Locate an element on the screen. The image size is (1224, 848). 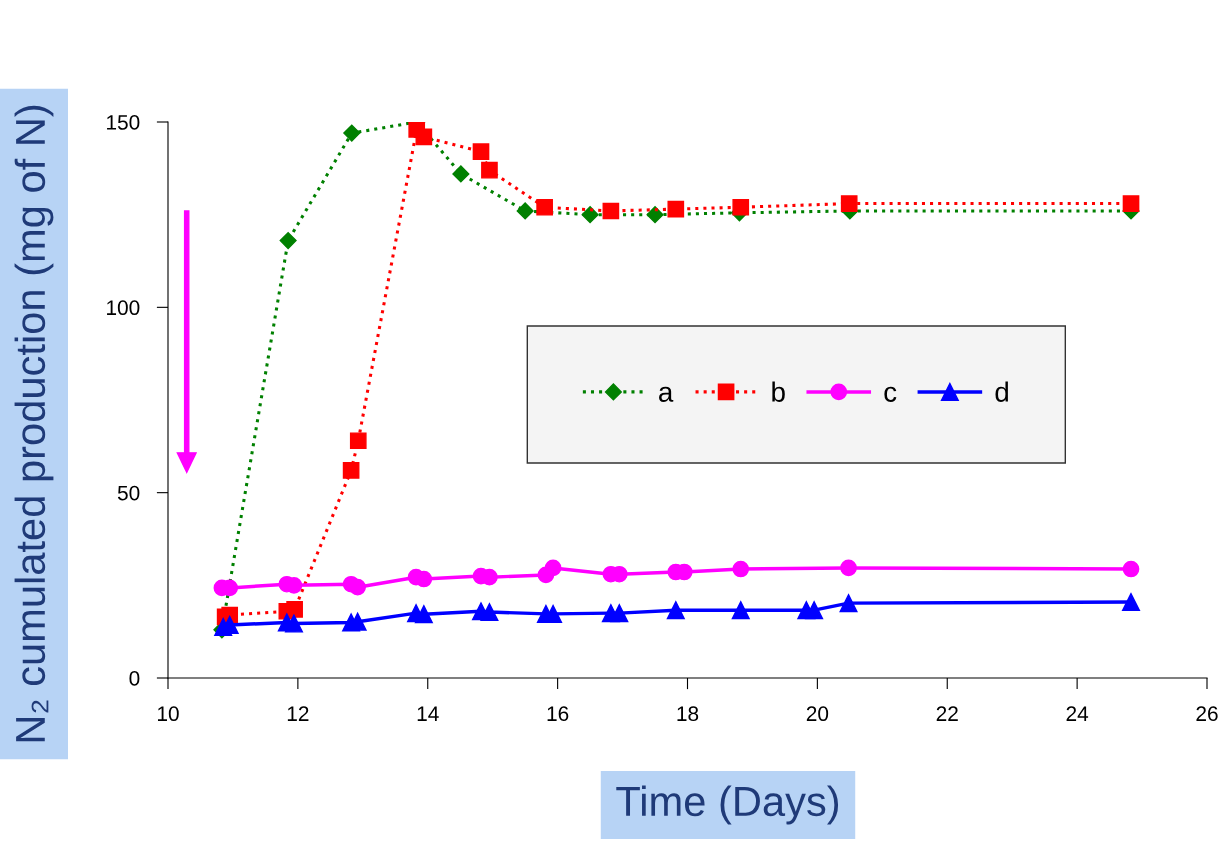
x-tick-label: 24 is located at coordinates (1077, 713).